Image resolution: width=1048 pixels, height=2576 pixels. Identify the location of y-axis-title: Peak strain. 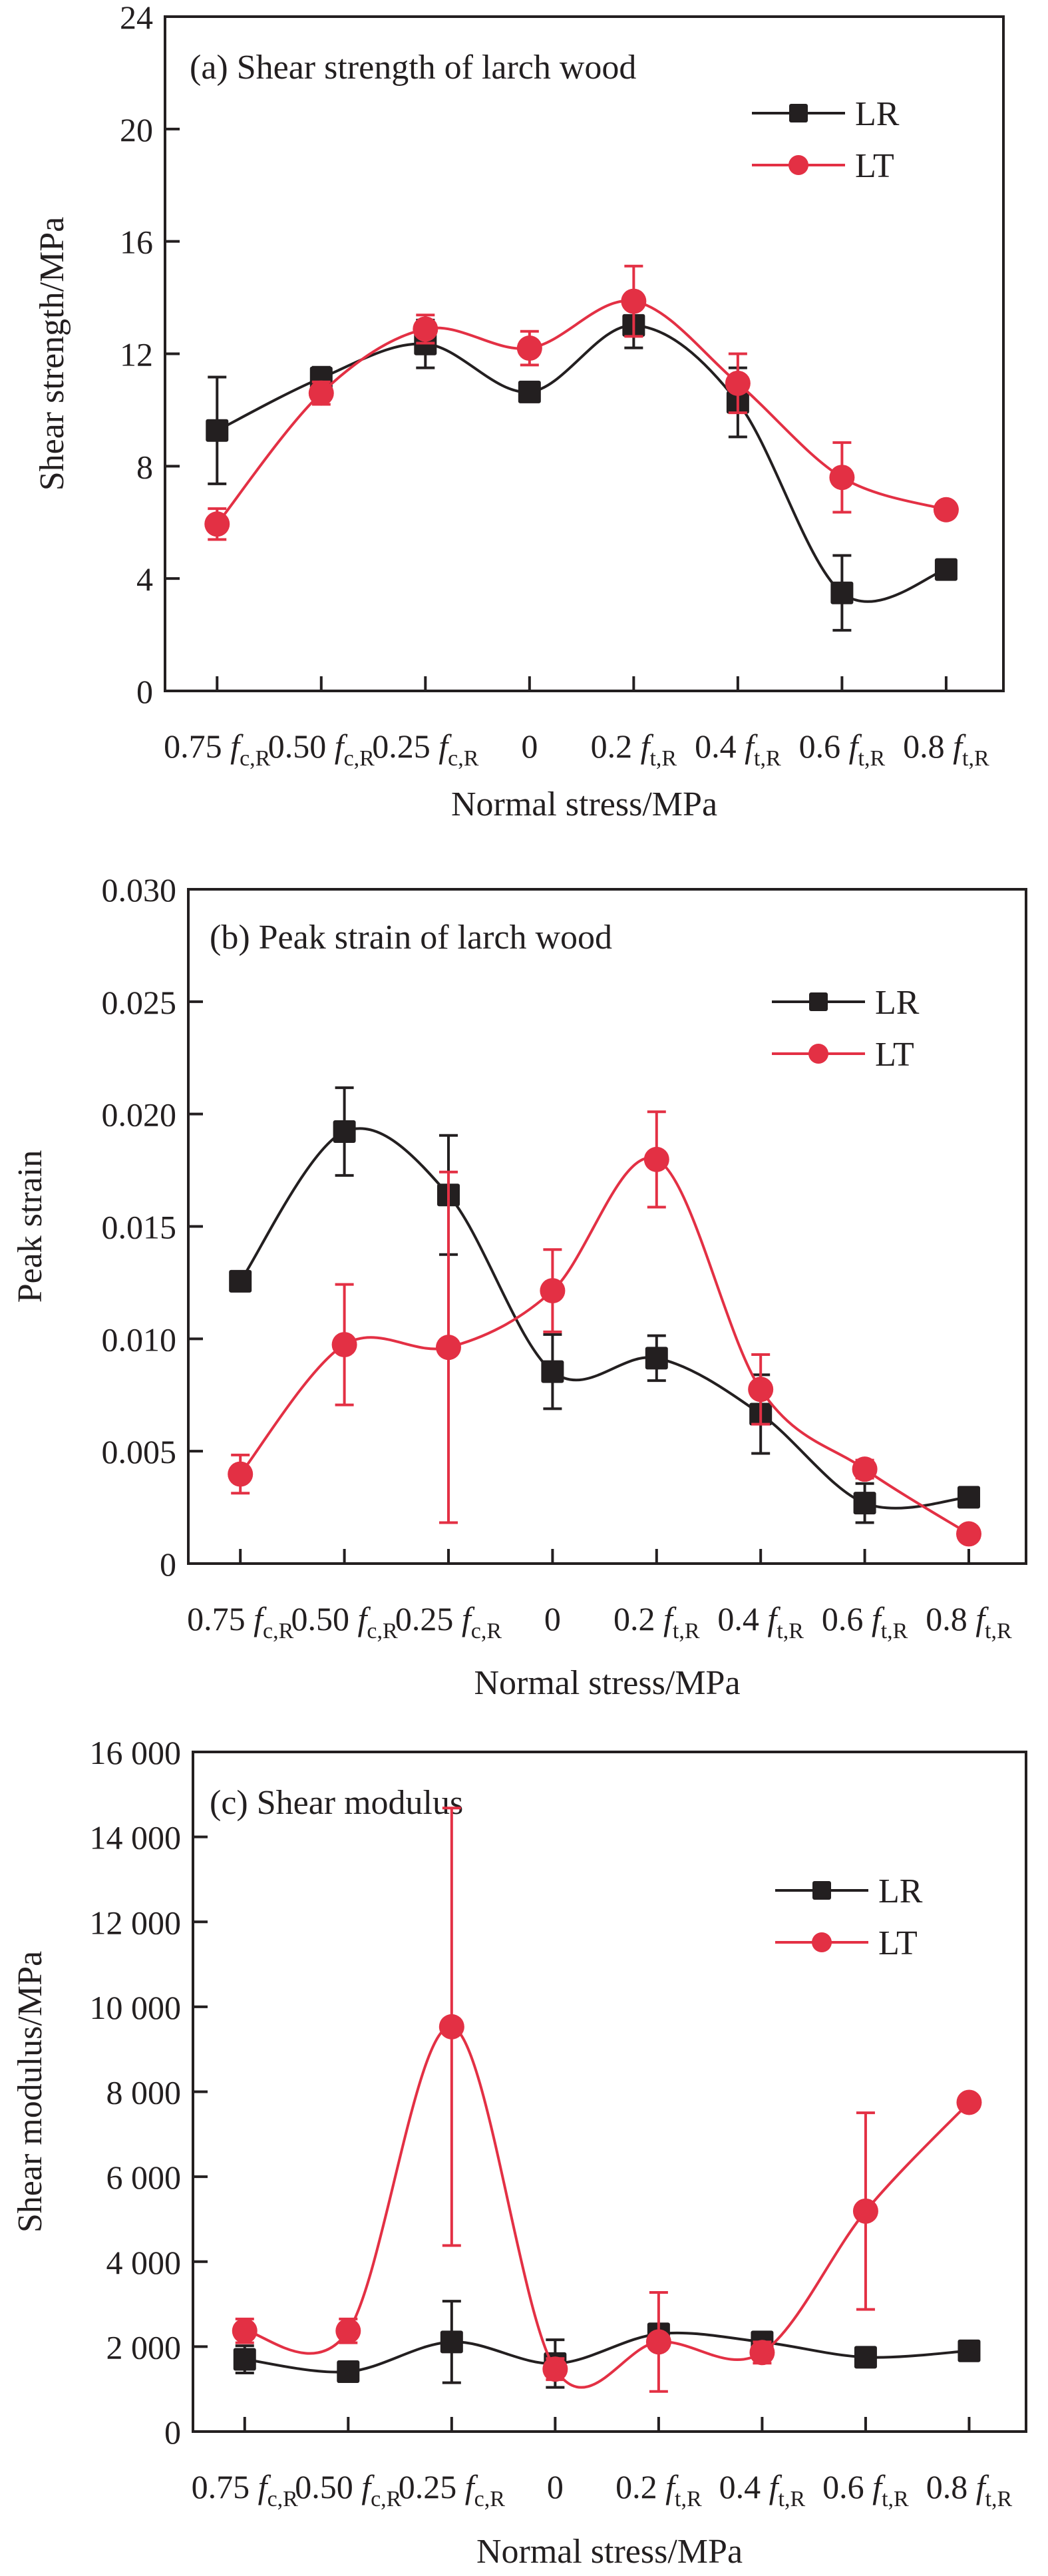
(30, 1226).